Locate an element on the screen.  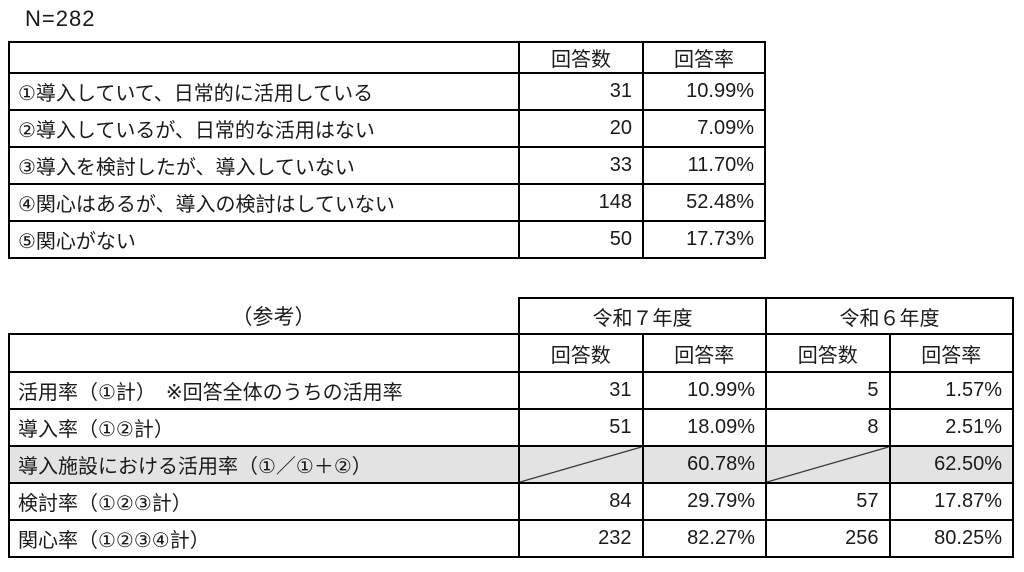
table-row: ③導入を検討したが、導入していない 33 11.70% is located at coordinates (387, 165).